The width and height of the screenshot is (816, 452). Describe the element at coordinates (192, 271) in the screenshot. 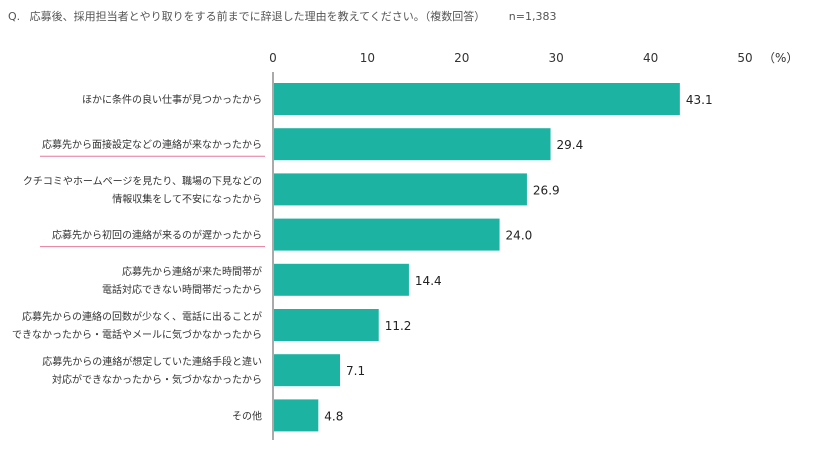

I see `category-label: 応募先から連絡が来た時間帯が` at that location.